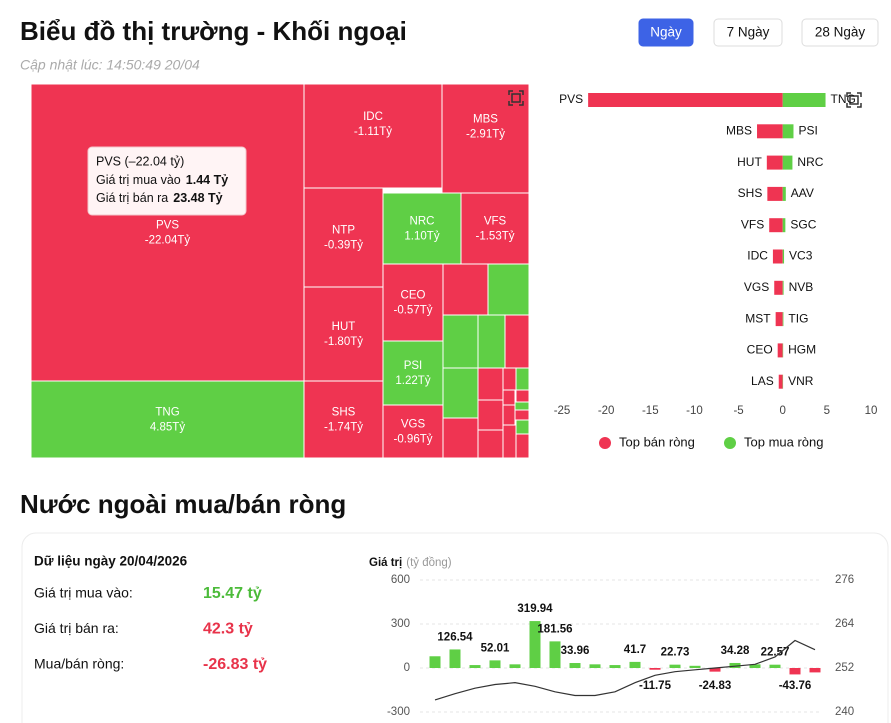 This screenshot has width=891, height=723. I want to click on tile-value: -0.57Tỷ, so click(413, 311).